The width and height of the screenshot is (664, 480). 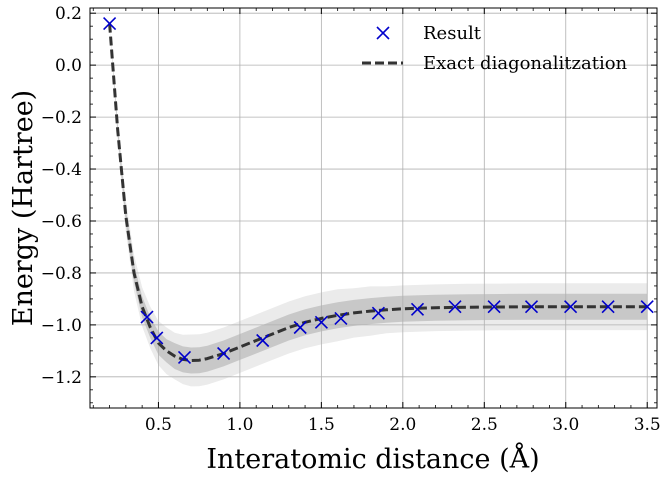 I want to click on x-tick-label: 1.5, so click(x=321, y=425).